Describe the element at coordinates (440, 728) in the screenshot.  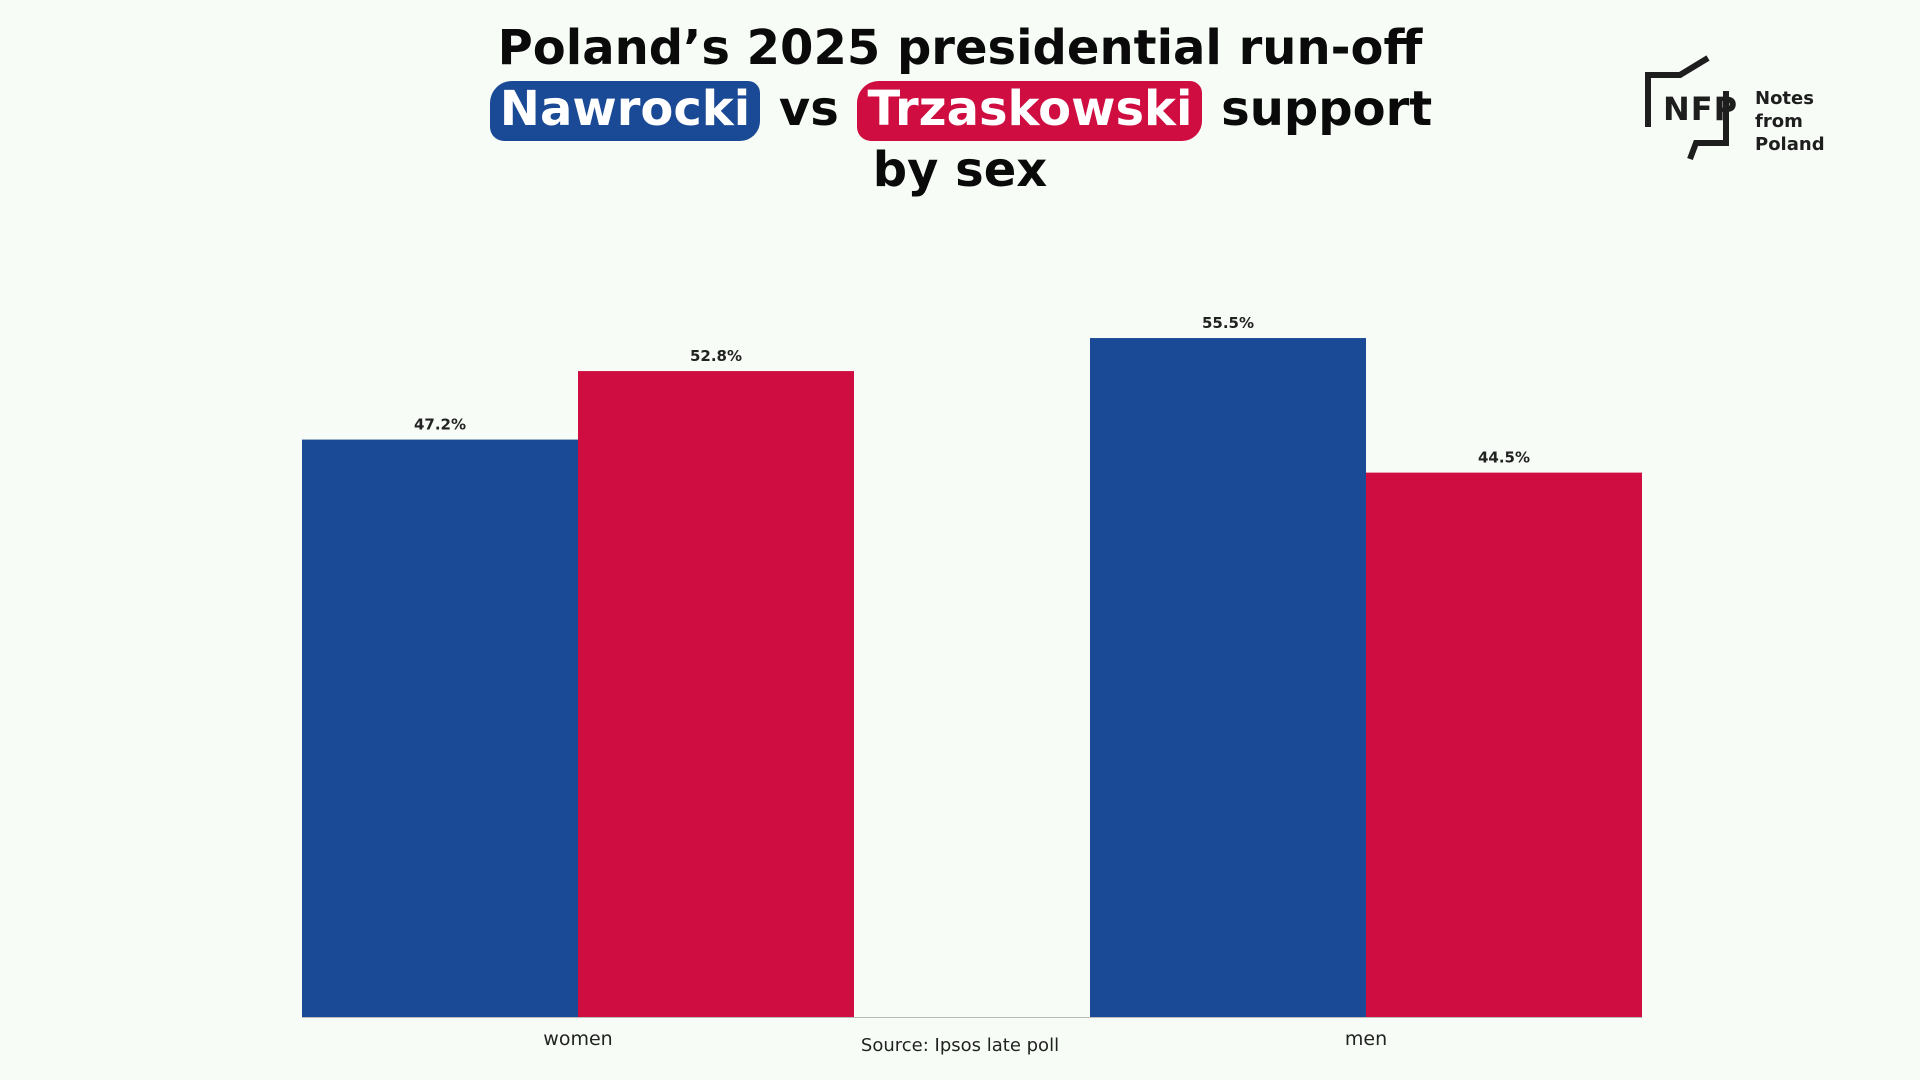
I see `bar-nawrocki-women` at that location.